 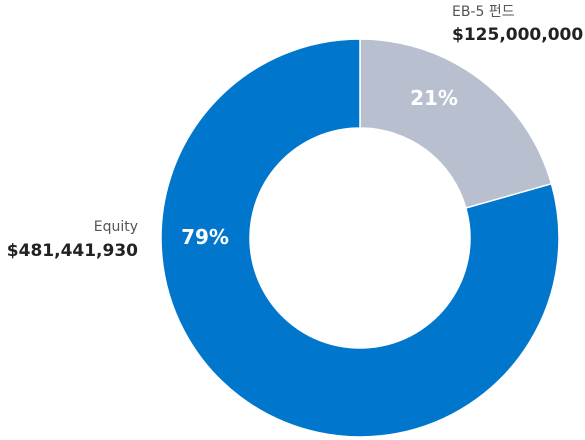 What do you see at coordinates (483, 12) in the screenshot?
I see `series-name-eb5: EB-5 펀드` at bounding box center [483, 12].